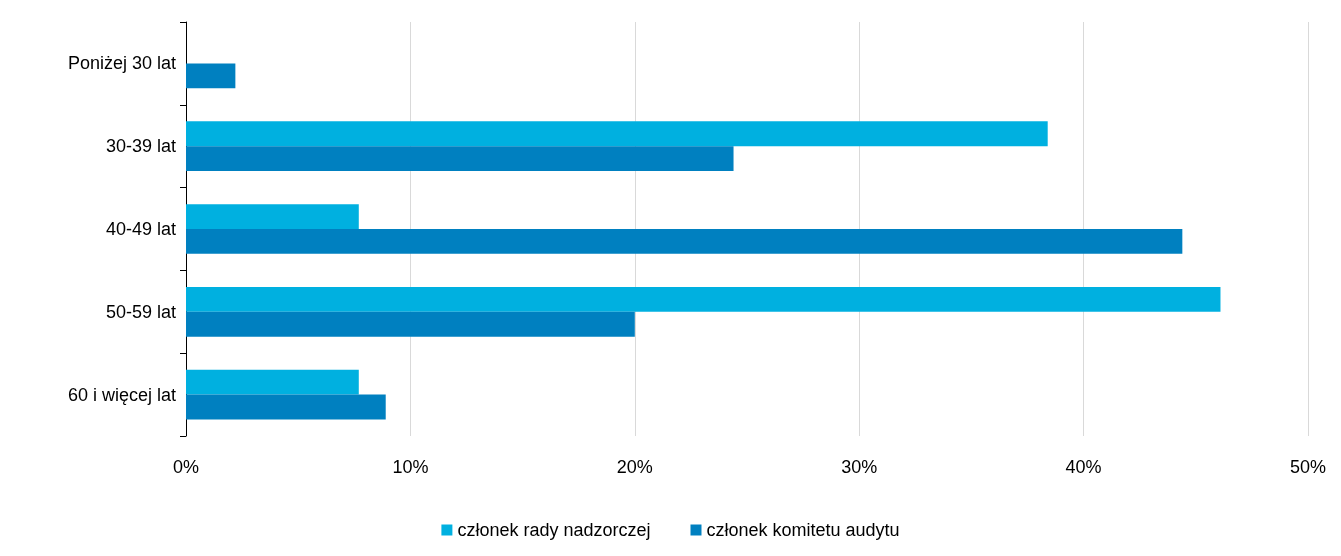 This screenshot has width=1341, height=556. I want to click on x-tick-label: 20%, so click(634, 467).